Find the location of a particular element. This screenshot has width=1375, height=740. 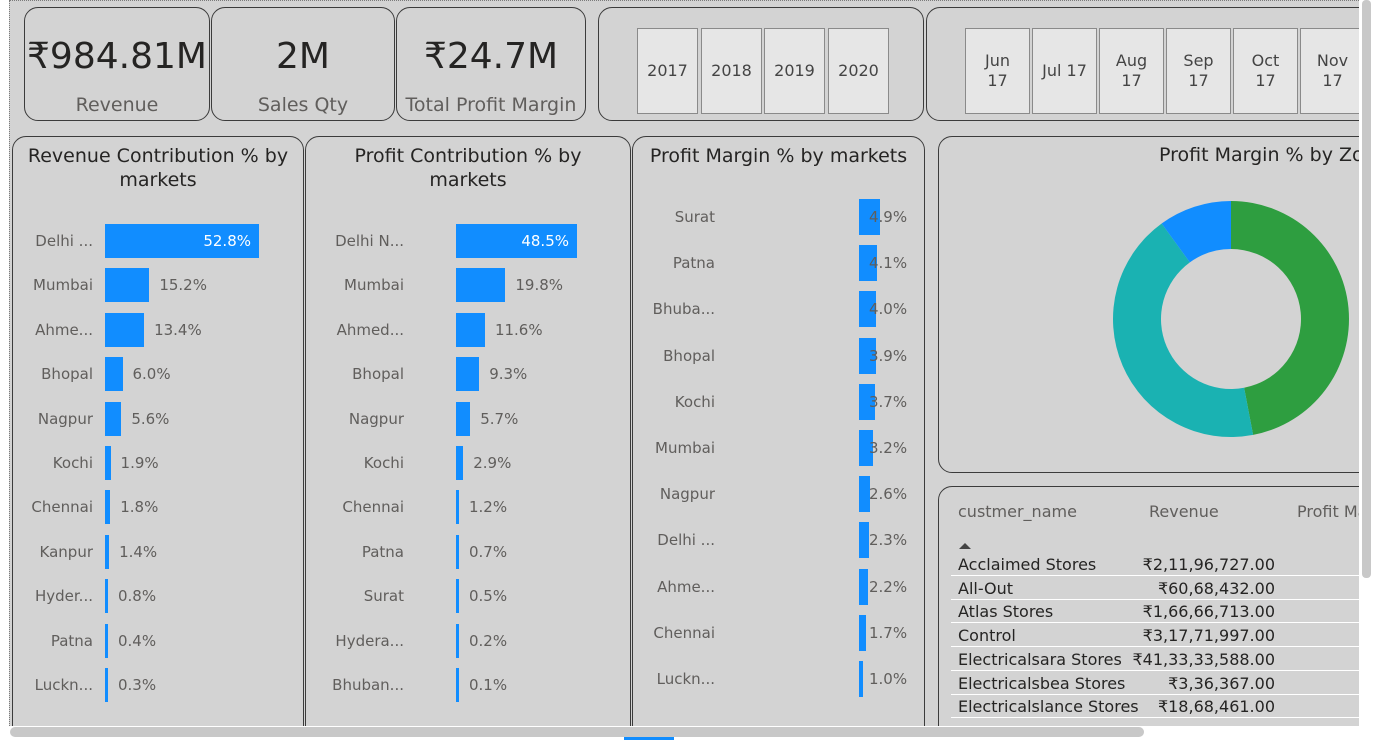

chart-title: Profit Contribution % by markets is located at coordinates (468, 168).